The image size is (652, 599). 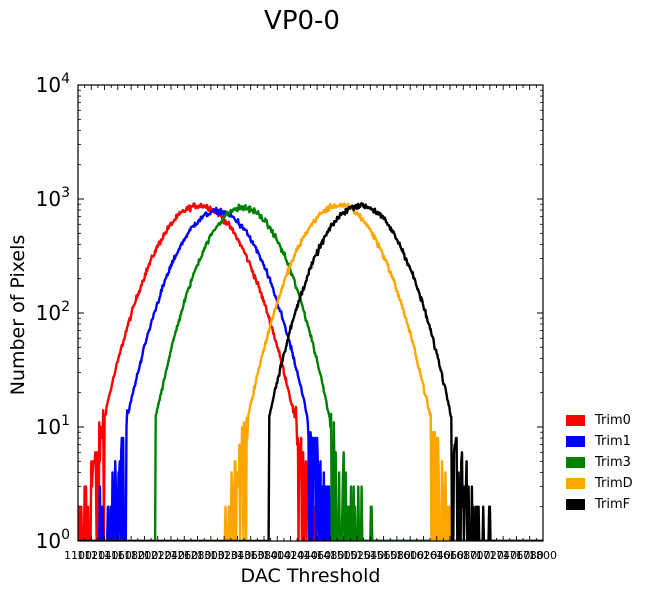 I want to click on legend-item-trim0: Trim0, so click(x=599, y=420).